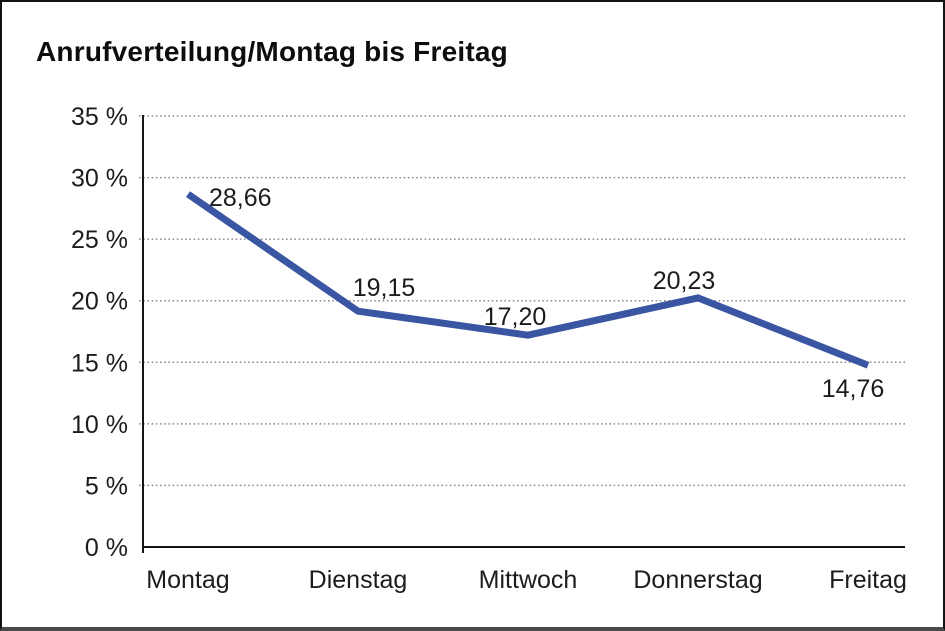 This screenshot has height=631, width=945. Describe the element at coordinates (272, 51) in the screenshot. I see `chart-title: Anrufverteilung/Montag bis Freitag` at that location.